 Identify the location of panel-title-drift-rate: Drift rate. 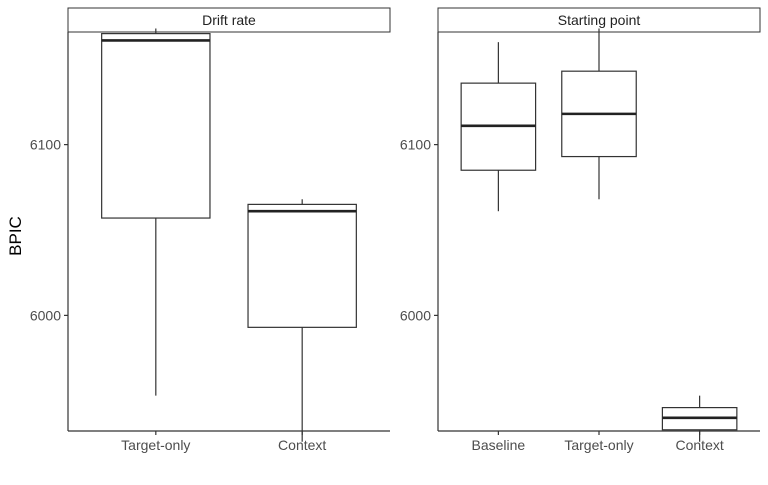
(229, 20).